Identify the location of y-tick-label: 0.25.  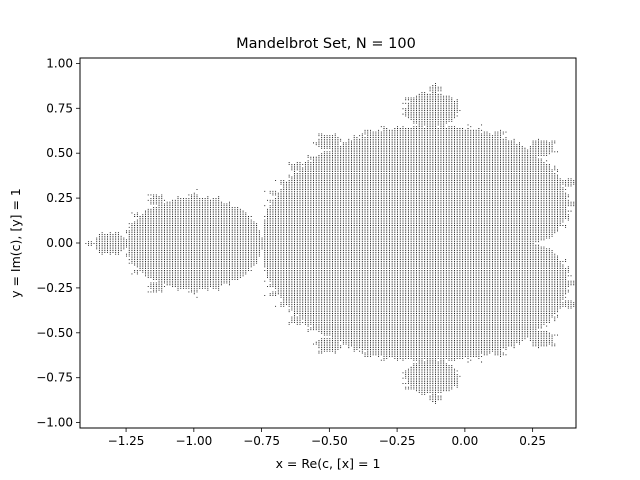
(59, 198).